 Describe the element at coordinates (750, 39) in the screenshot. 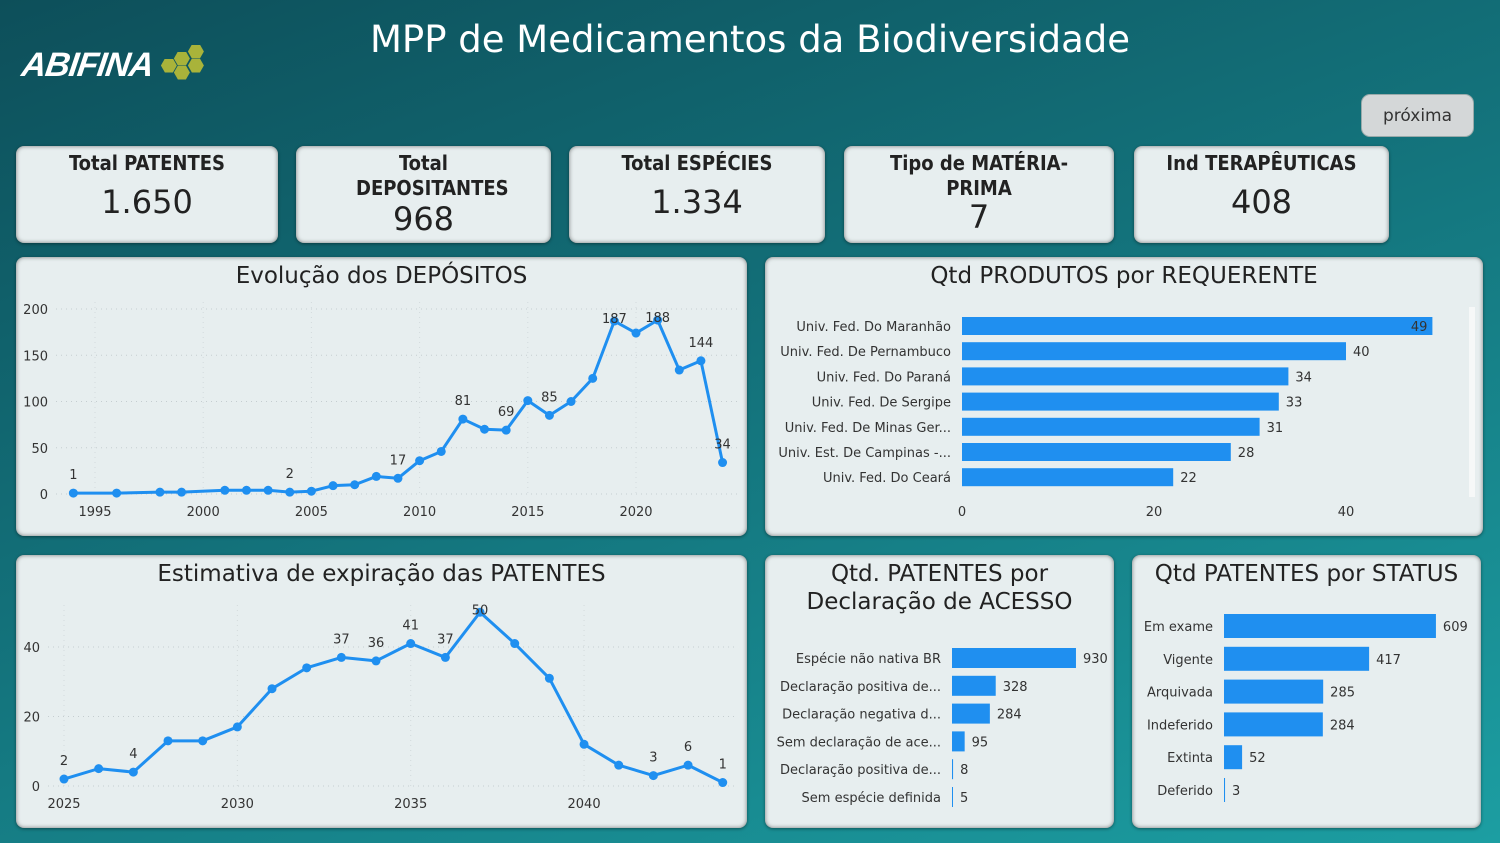

I see `page-title: MPP de Medicamentos da Biodiversidade` at that location.